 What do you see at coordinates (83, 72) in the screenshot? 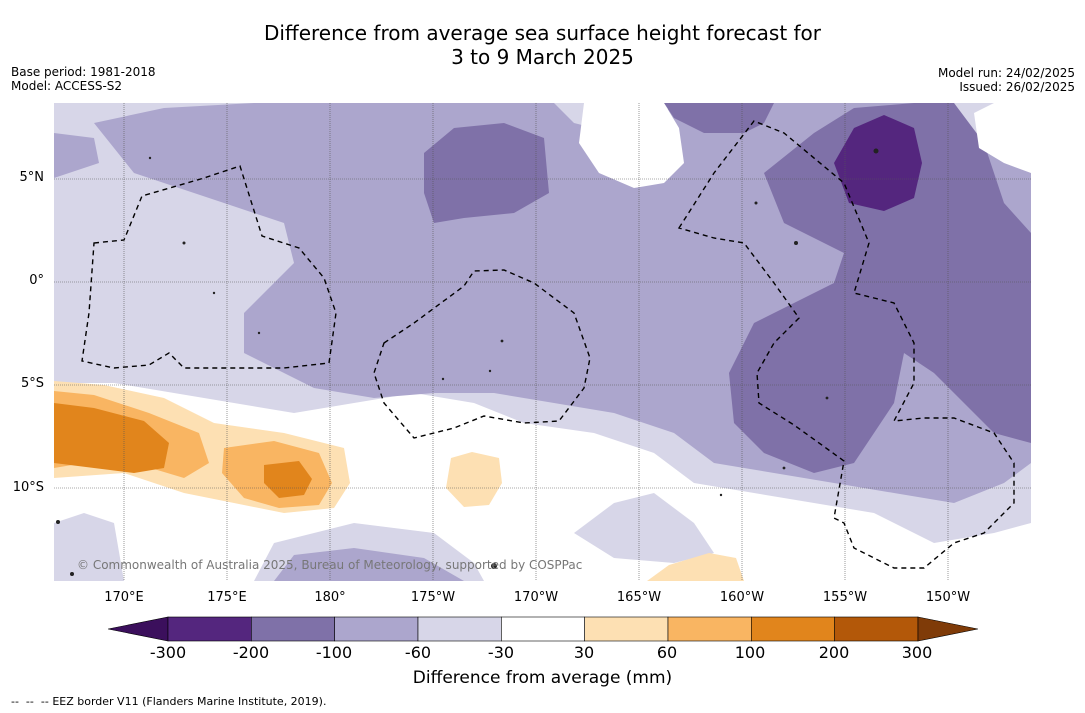
I see `base-period-label: Base period: 1981-2018` at bounding box center [83, 72].